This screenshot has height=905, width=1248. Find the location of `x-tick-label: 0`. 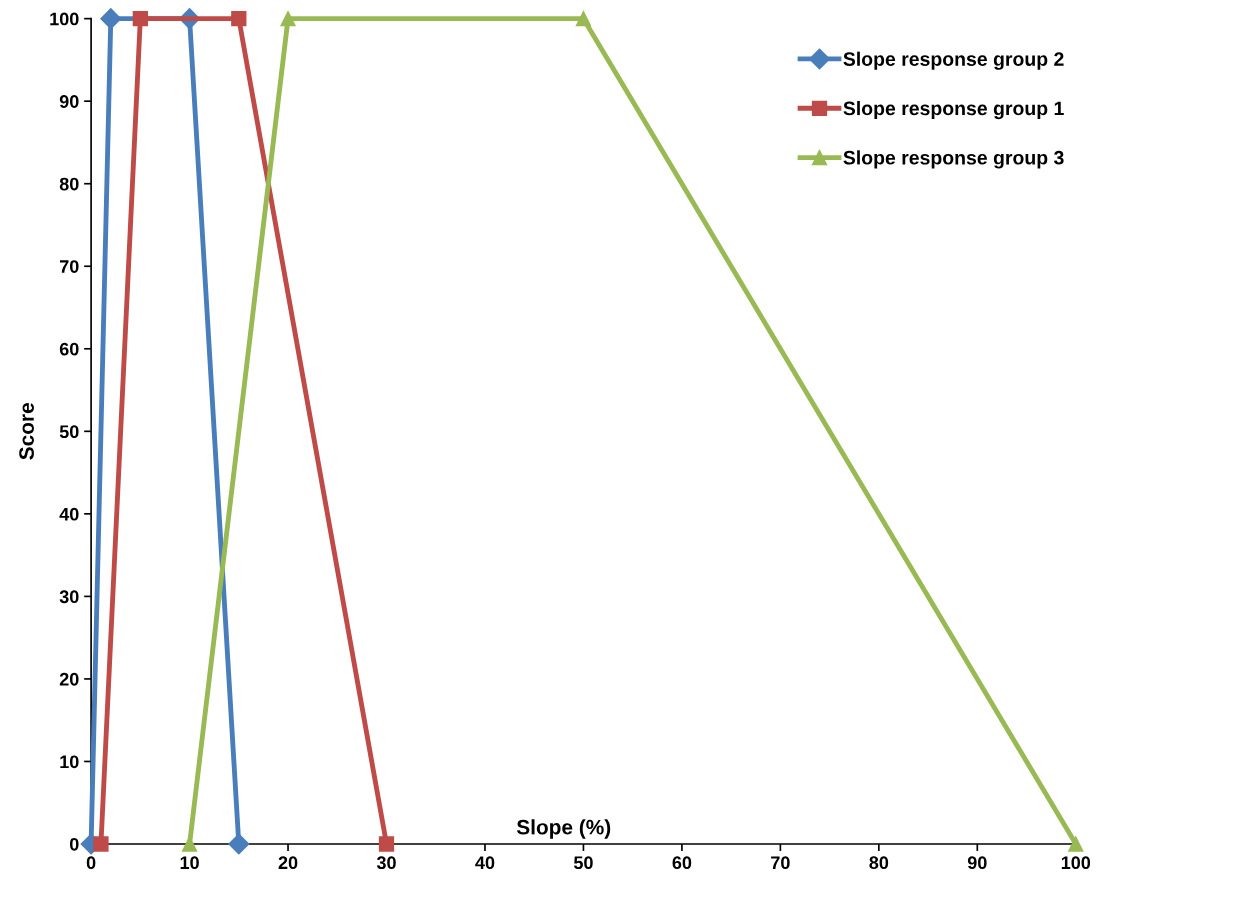

x-tick-label: 0 is located at coordinates (91, 863).